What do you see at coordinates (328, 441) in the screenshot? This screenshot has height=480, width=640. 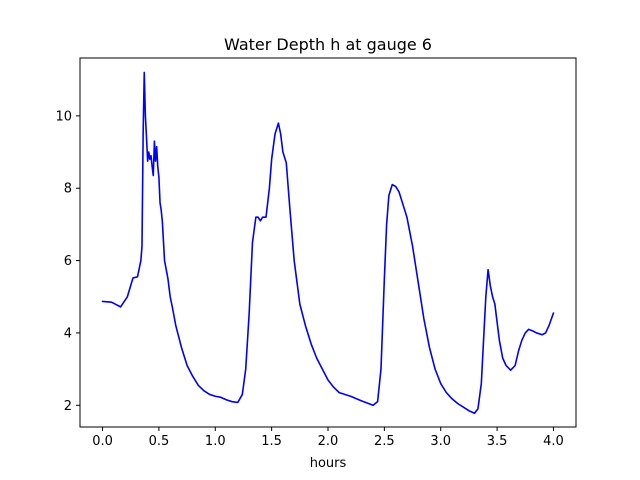 I see `x-tick-label: 2.0` at bounding box center [328, 441].